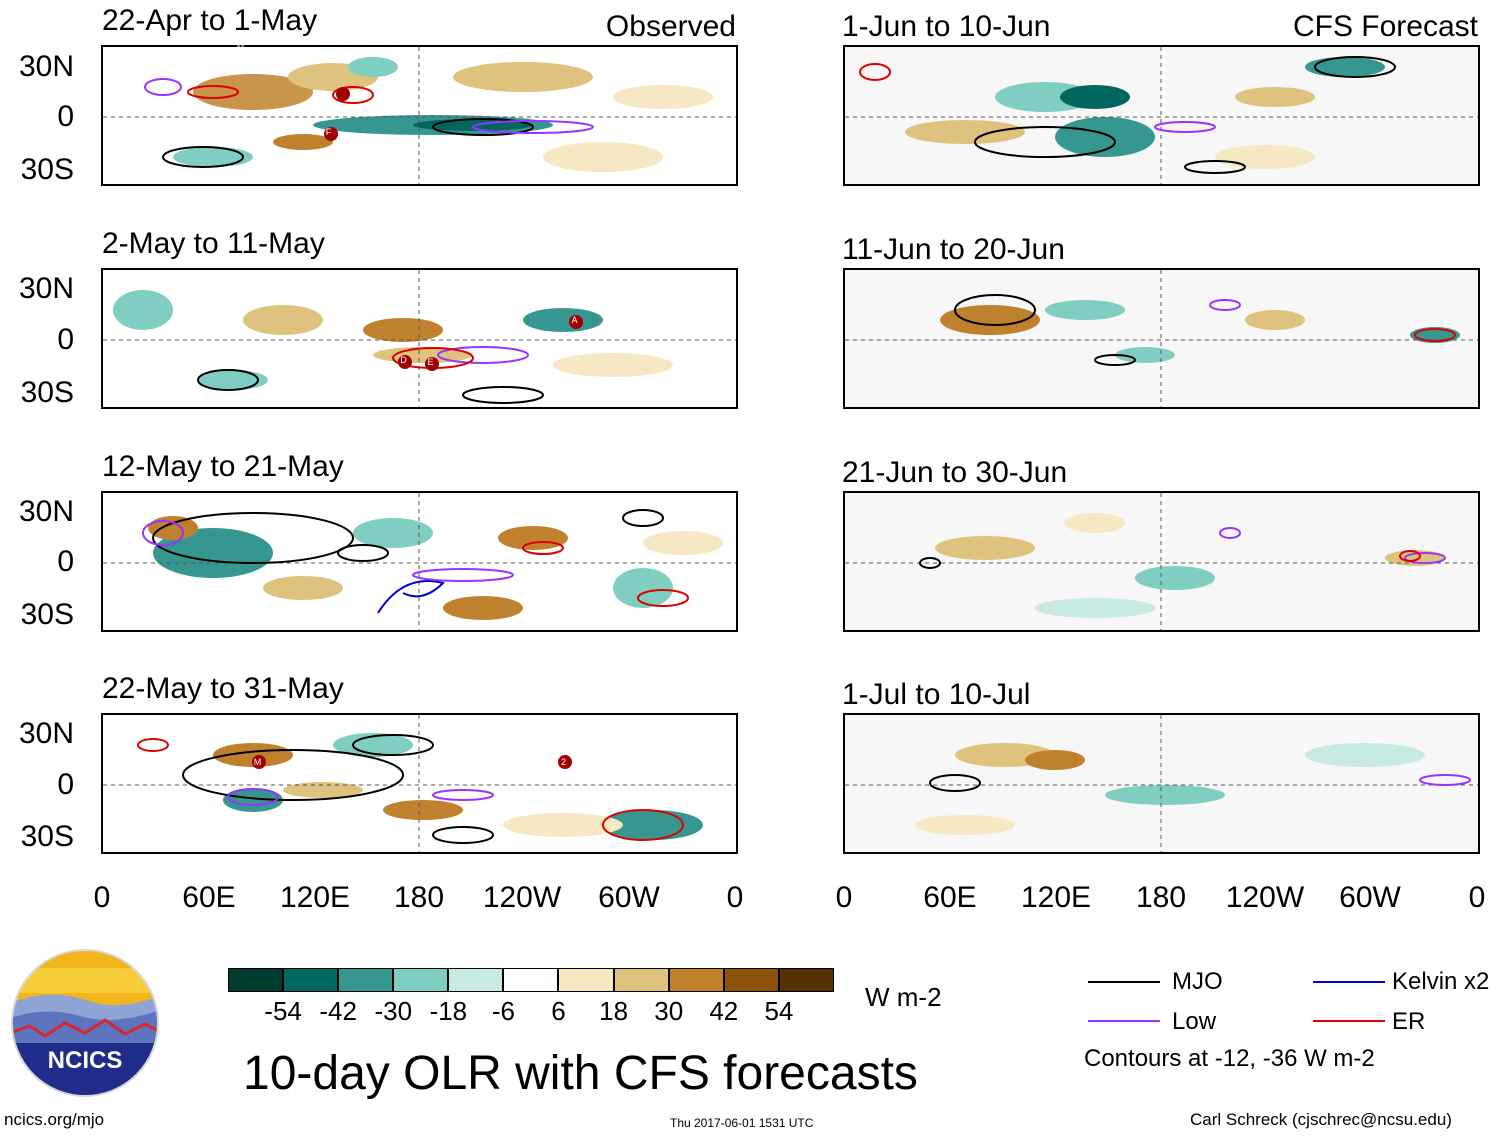 The height and width of the screenshot is (1137, 1510). I want to click on colorbar-tick-label: 42, so click(724, 1011).